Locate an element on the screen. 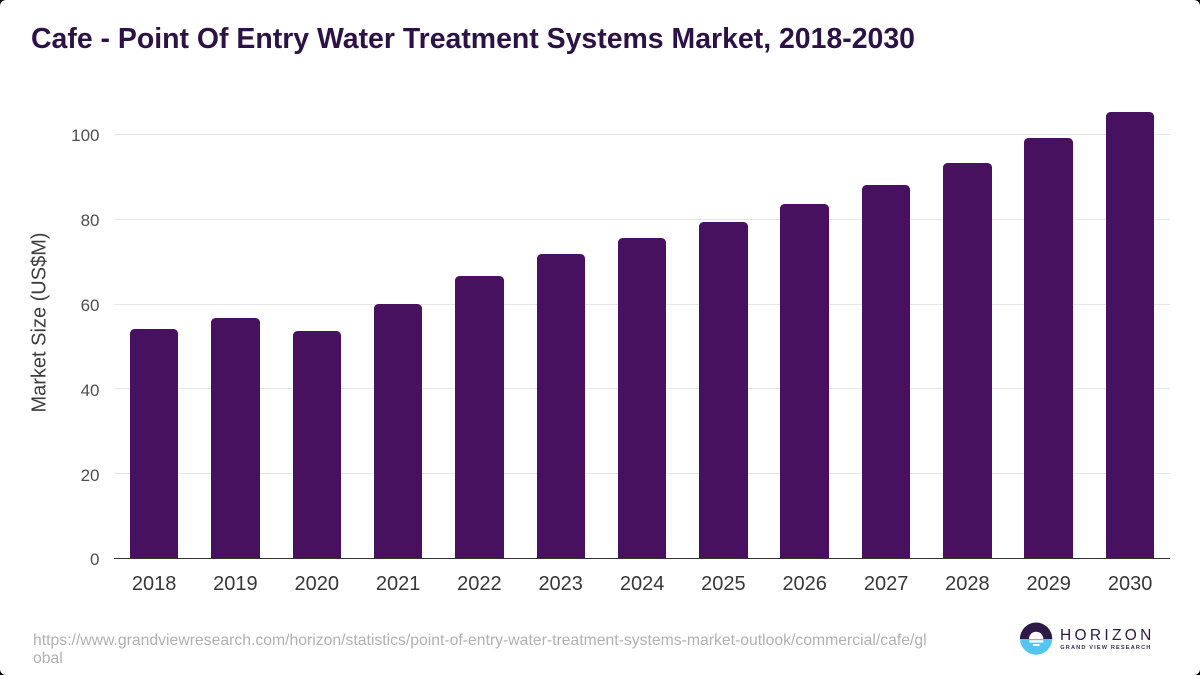 The width and height of the screenshot is (1200, 675). svg-text: HORIZON is located at coordinates (1107, 635).